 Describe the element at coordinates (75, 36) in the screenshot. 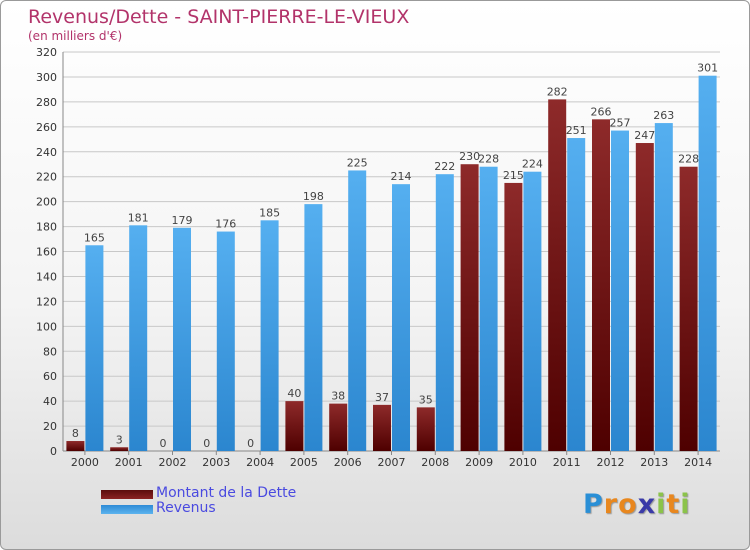

I see `chart-subtitle: (en milliers d'€)` at that location.